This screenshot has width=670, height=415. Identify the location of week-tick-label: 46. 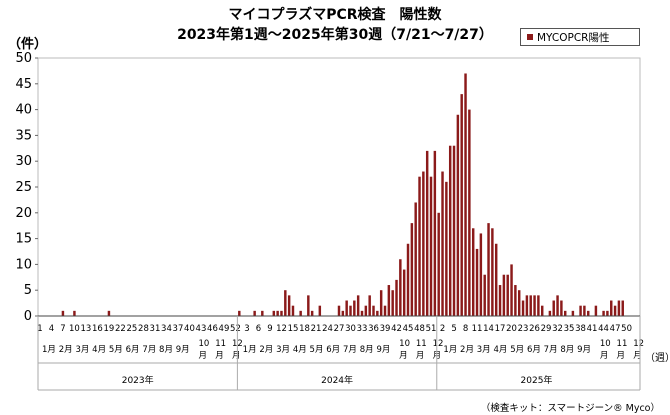
(212, 329).